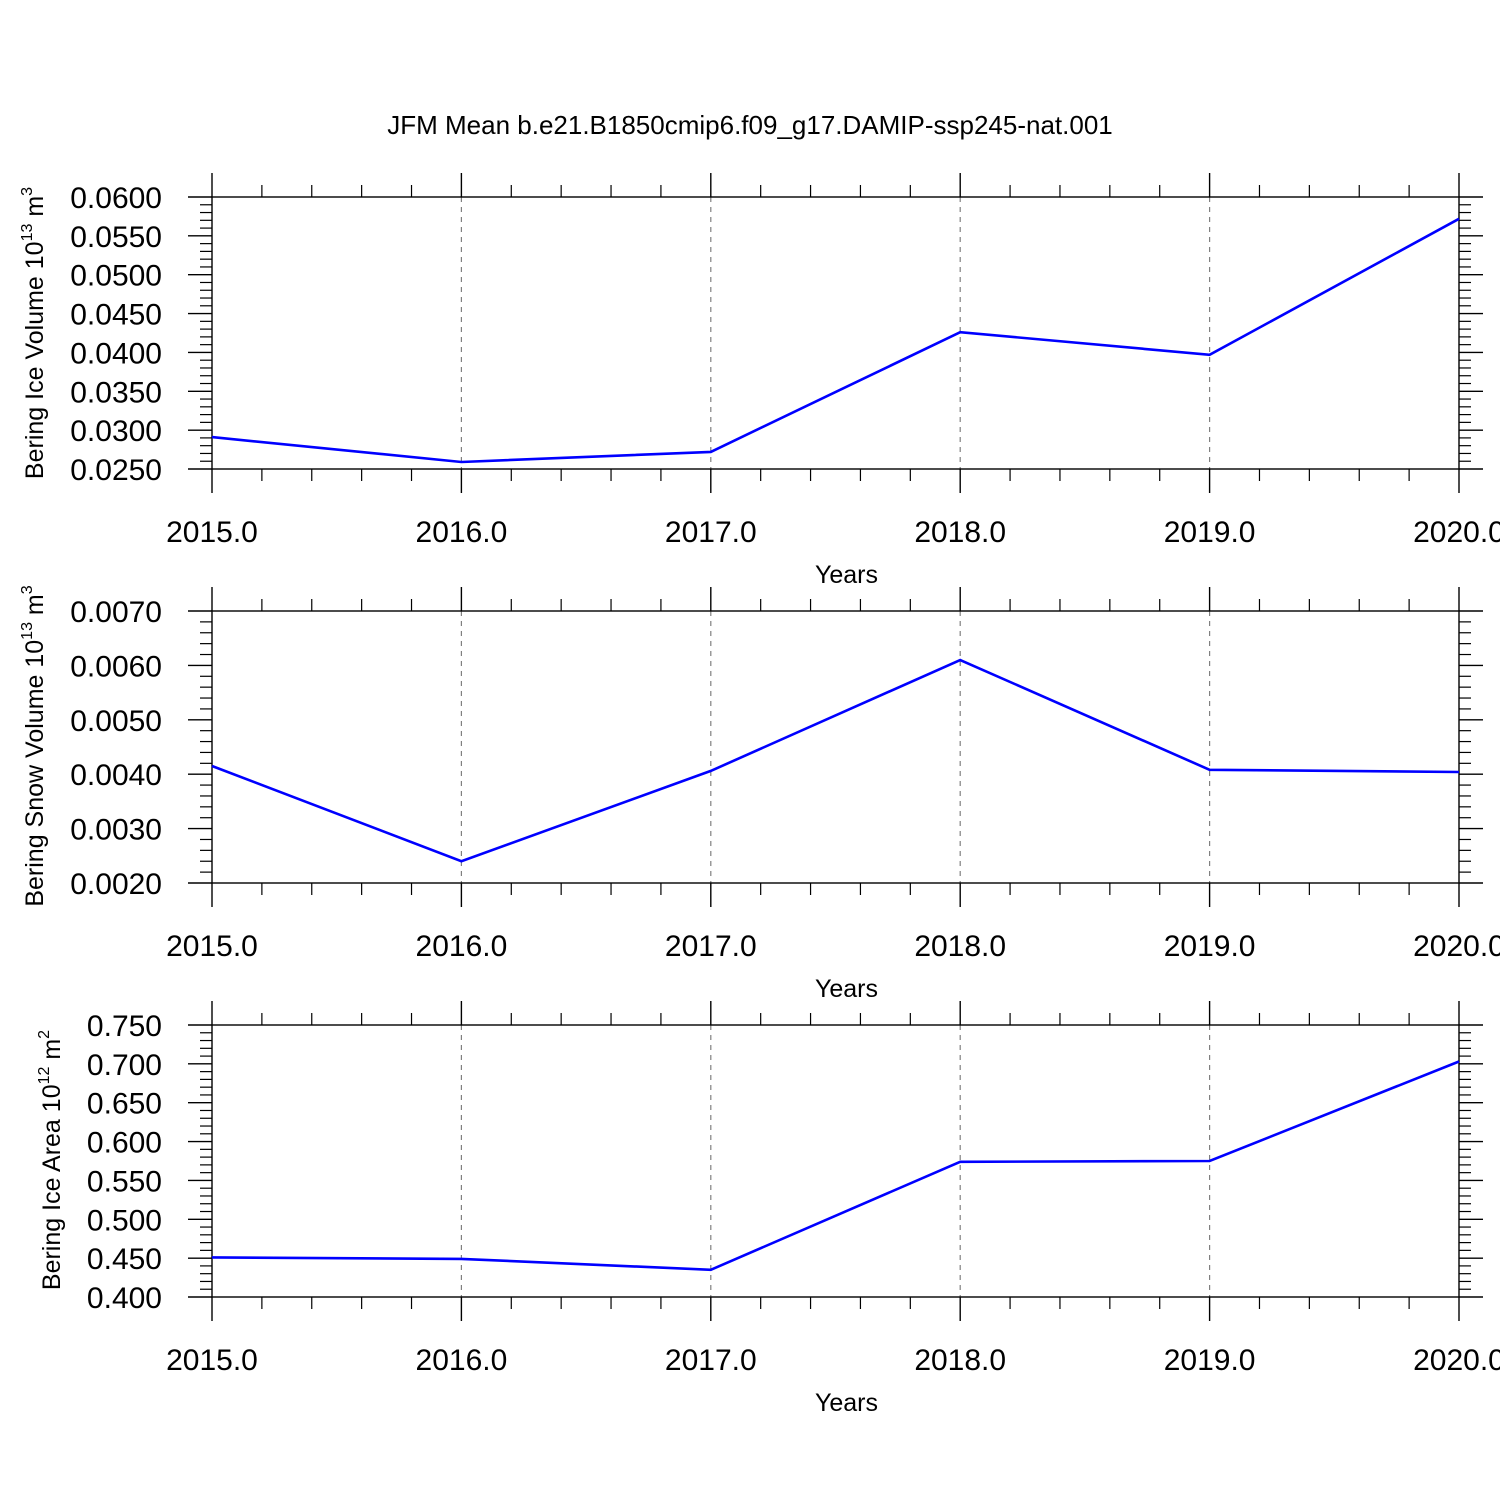  Describe the element at coordinates (116, 775) in the screenshot. I see `y-tick-label: 0.0040` at that location.